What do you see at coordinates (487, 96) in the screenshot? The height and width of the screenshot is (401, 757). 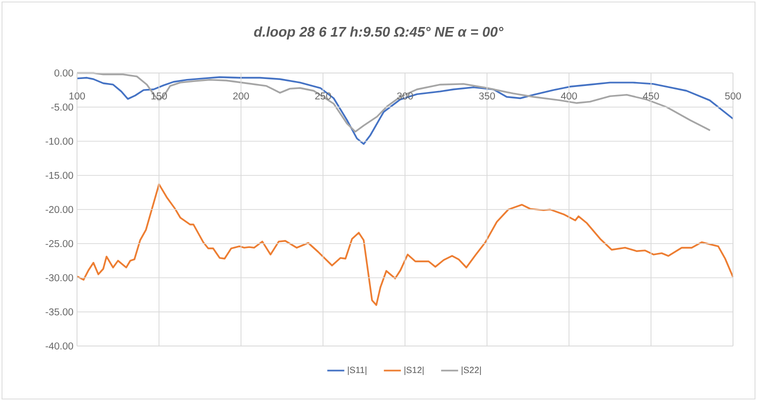 I see `x-tick-label: 350` at bounding box center [487, 96].